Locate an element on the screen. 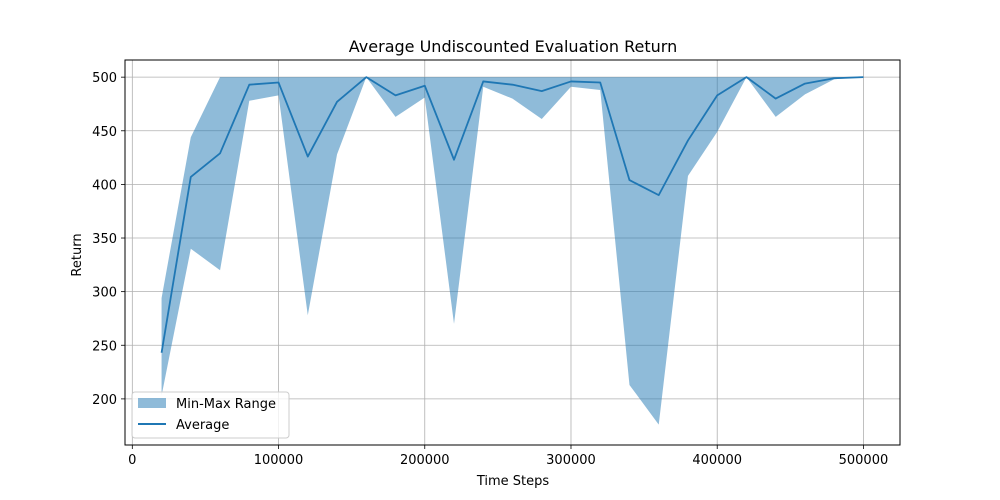 The width and height of the screenshot is (1000, 500). legend-label-line: Average is located at coordinates (202, 425).